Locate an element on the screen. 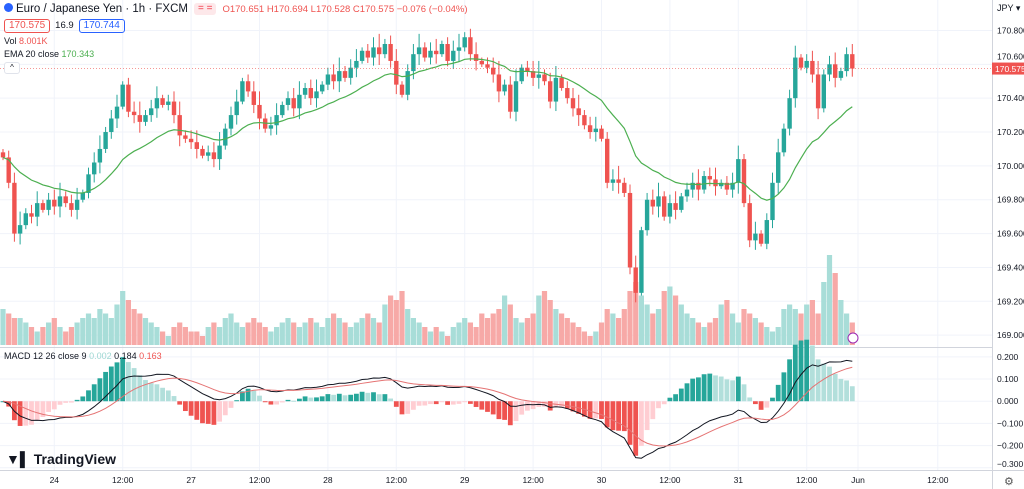  market-status-icon: = = is located at coordinates (205, 9).